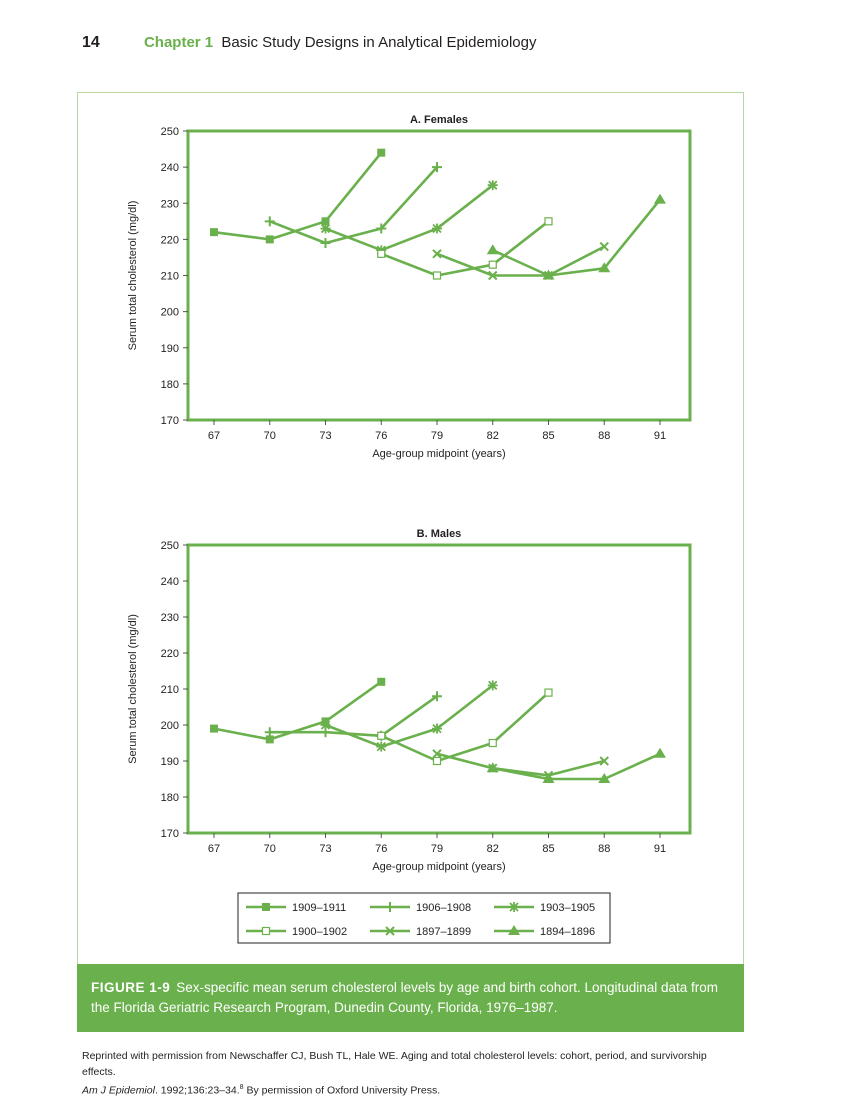 The width and height of the screenshot is (867, 1114). What do you see at coordinates (567, 932) in the screenshot?
I see `legend-label: 1894–1896` at bounding box center [567, 932].